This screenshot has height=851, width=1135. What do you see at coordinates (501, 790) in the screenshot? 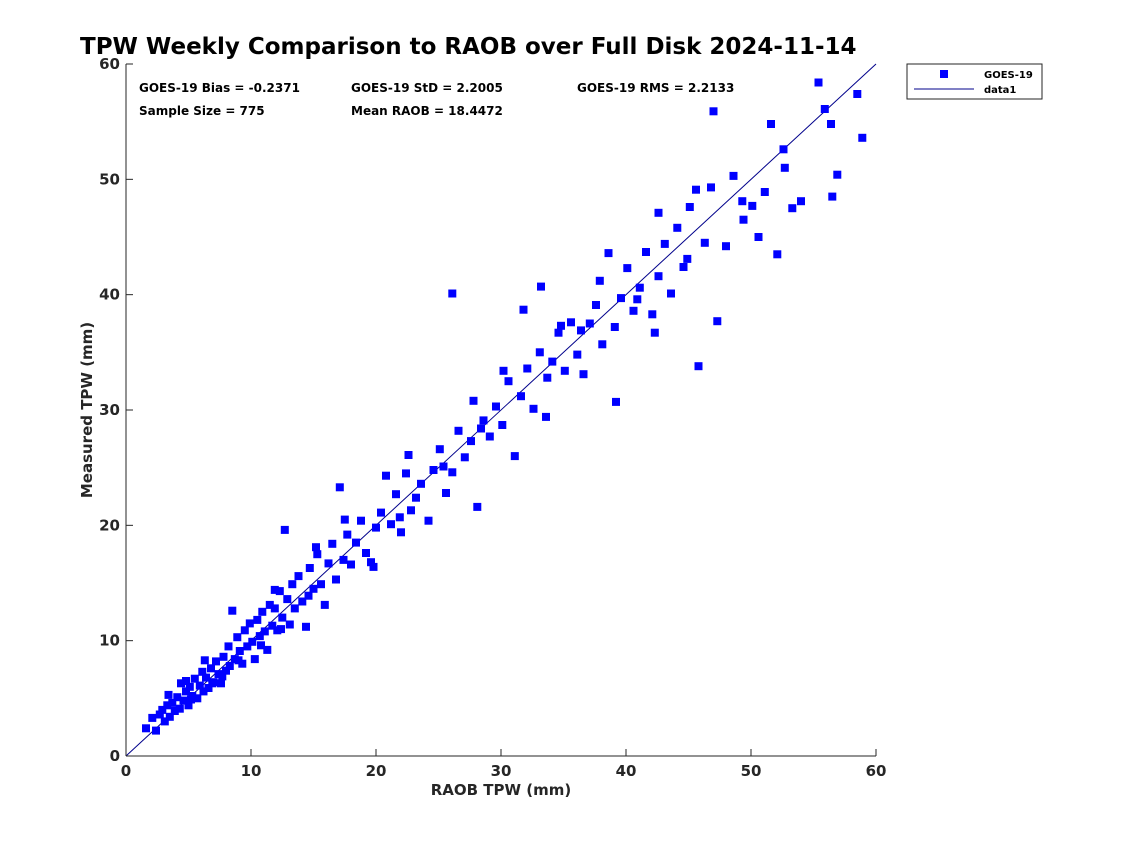
I see `x-axis-label: RAOB TPW (mm)` at bounding box center [501, 790].